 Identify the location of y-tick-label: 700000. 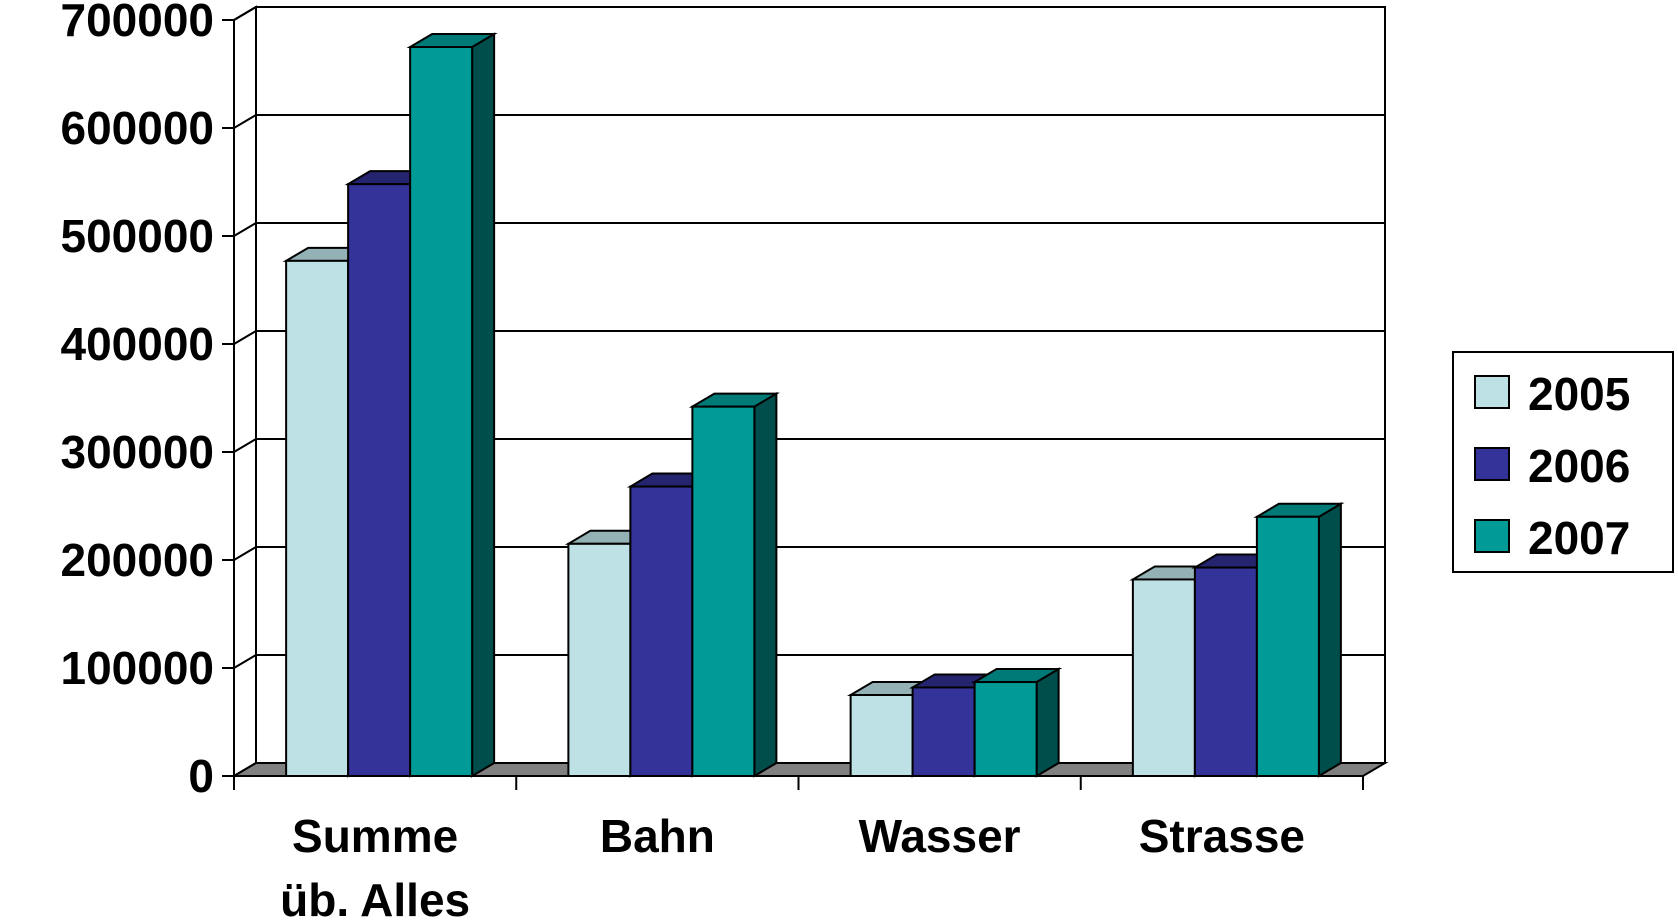
(138, 23).